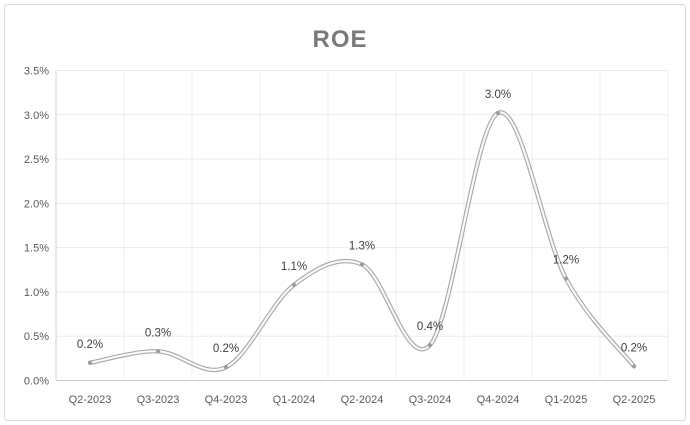  What do you see at coordinates (36, 382) in the screenshot?
I see `y-tick-label: 0.0%` at bounding box center [36, 382].